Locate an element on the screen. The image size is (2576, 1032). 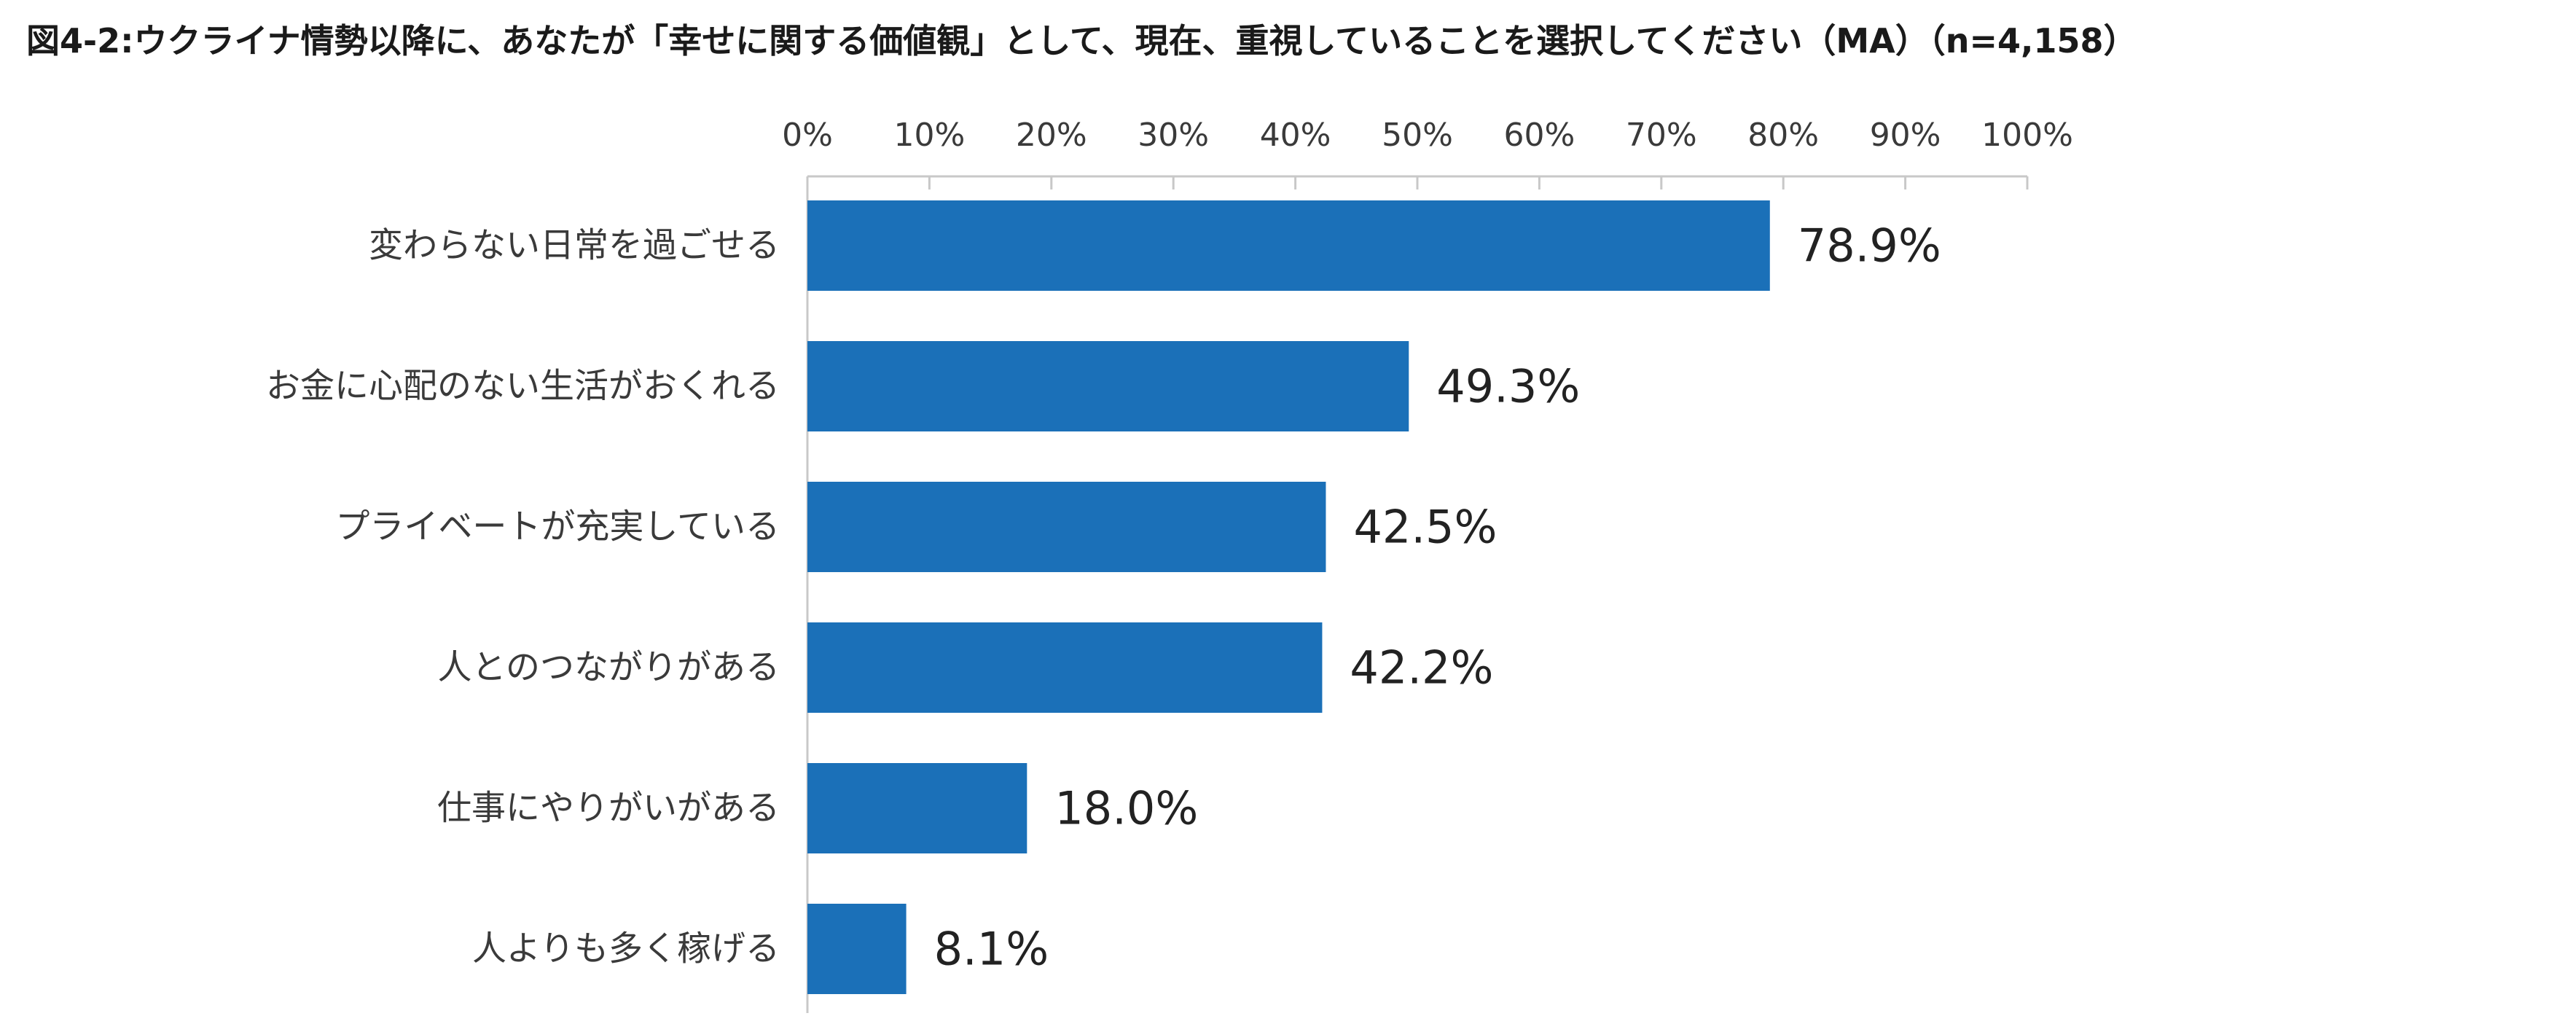
category-label: 人よりも多く稼げる is located at coordinates (626, 949).